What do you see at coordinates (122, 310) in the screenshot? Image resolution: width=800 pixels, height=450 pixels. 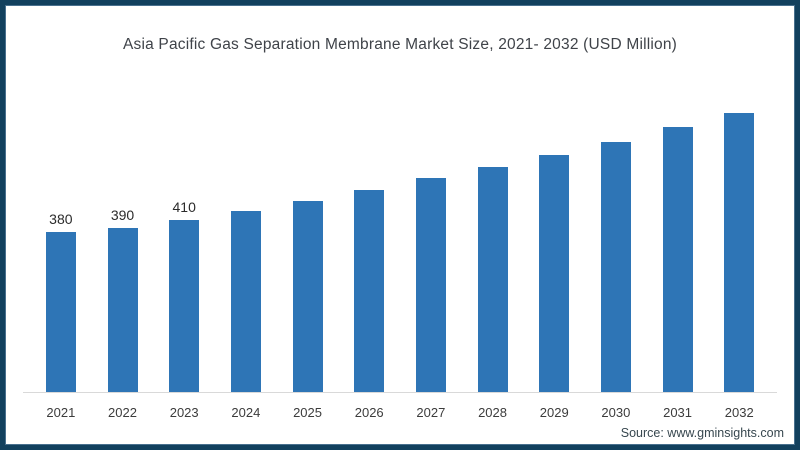 I see `bar-2022` at bounding box center [122, 310].